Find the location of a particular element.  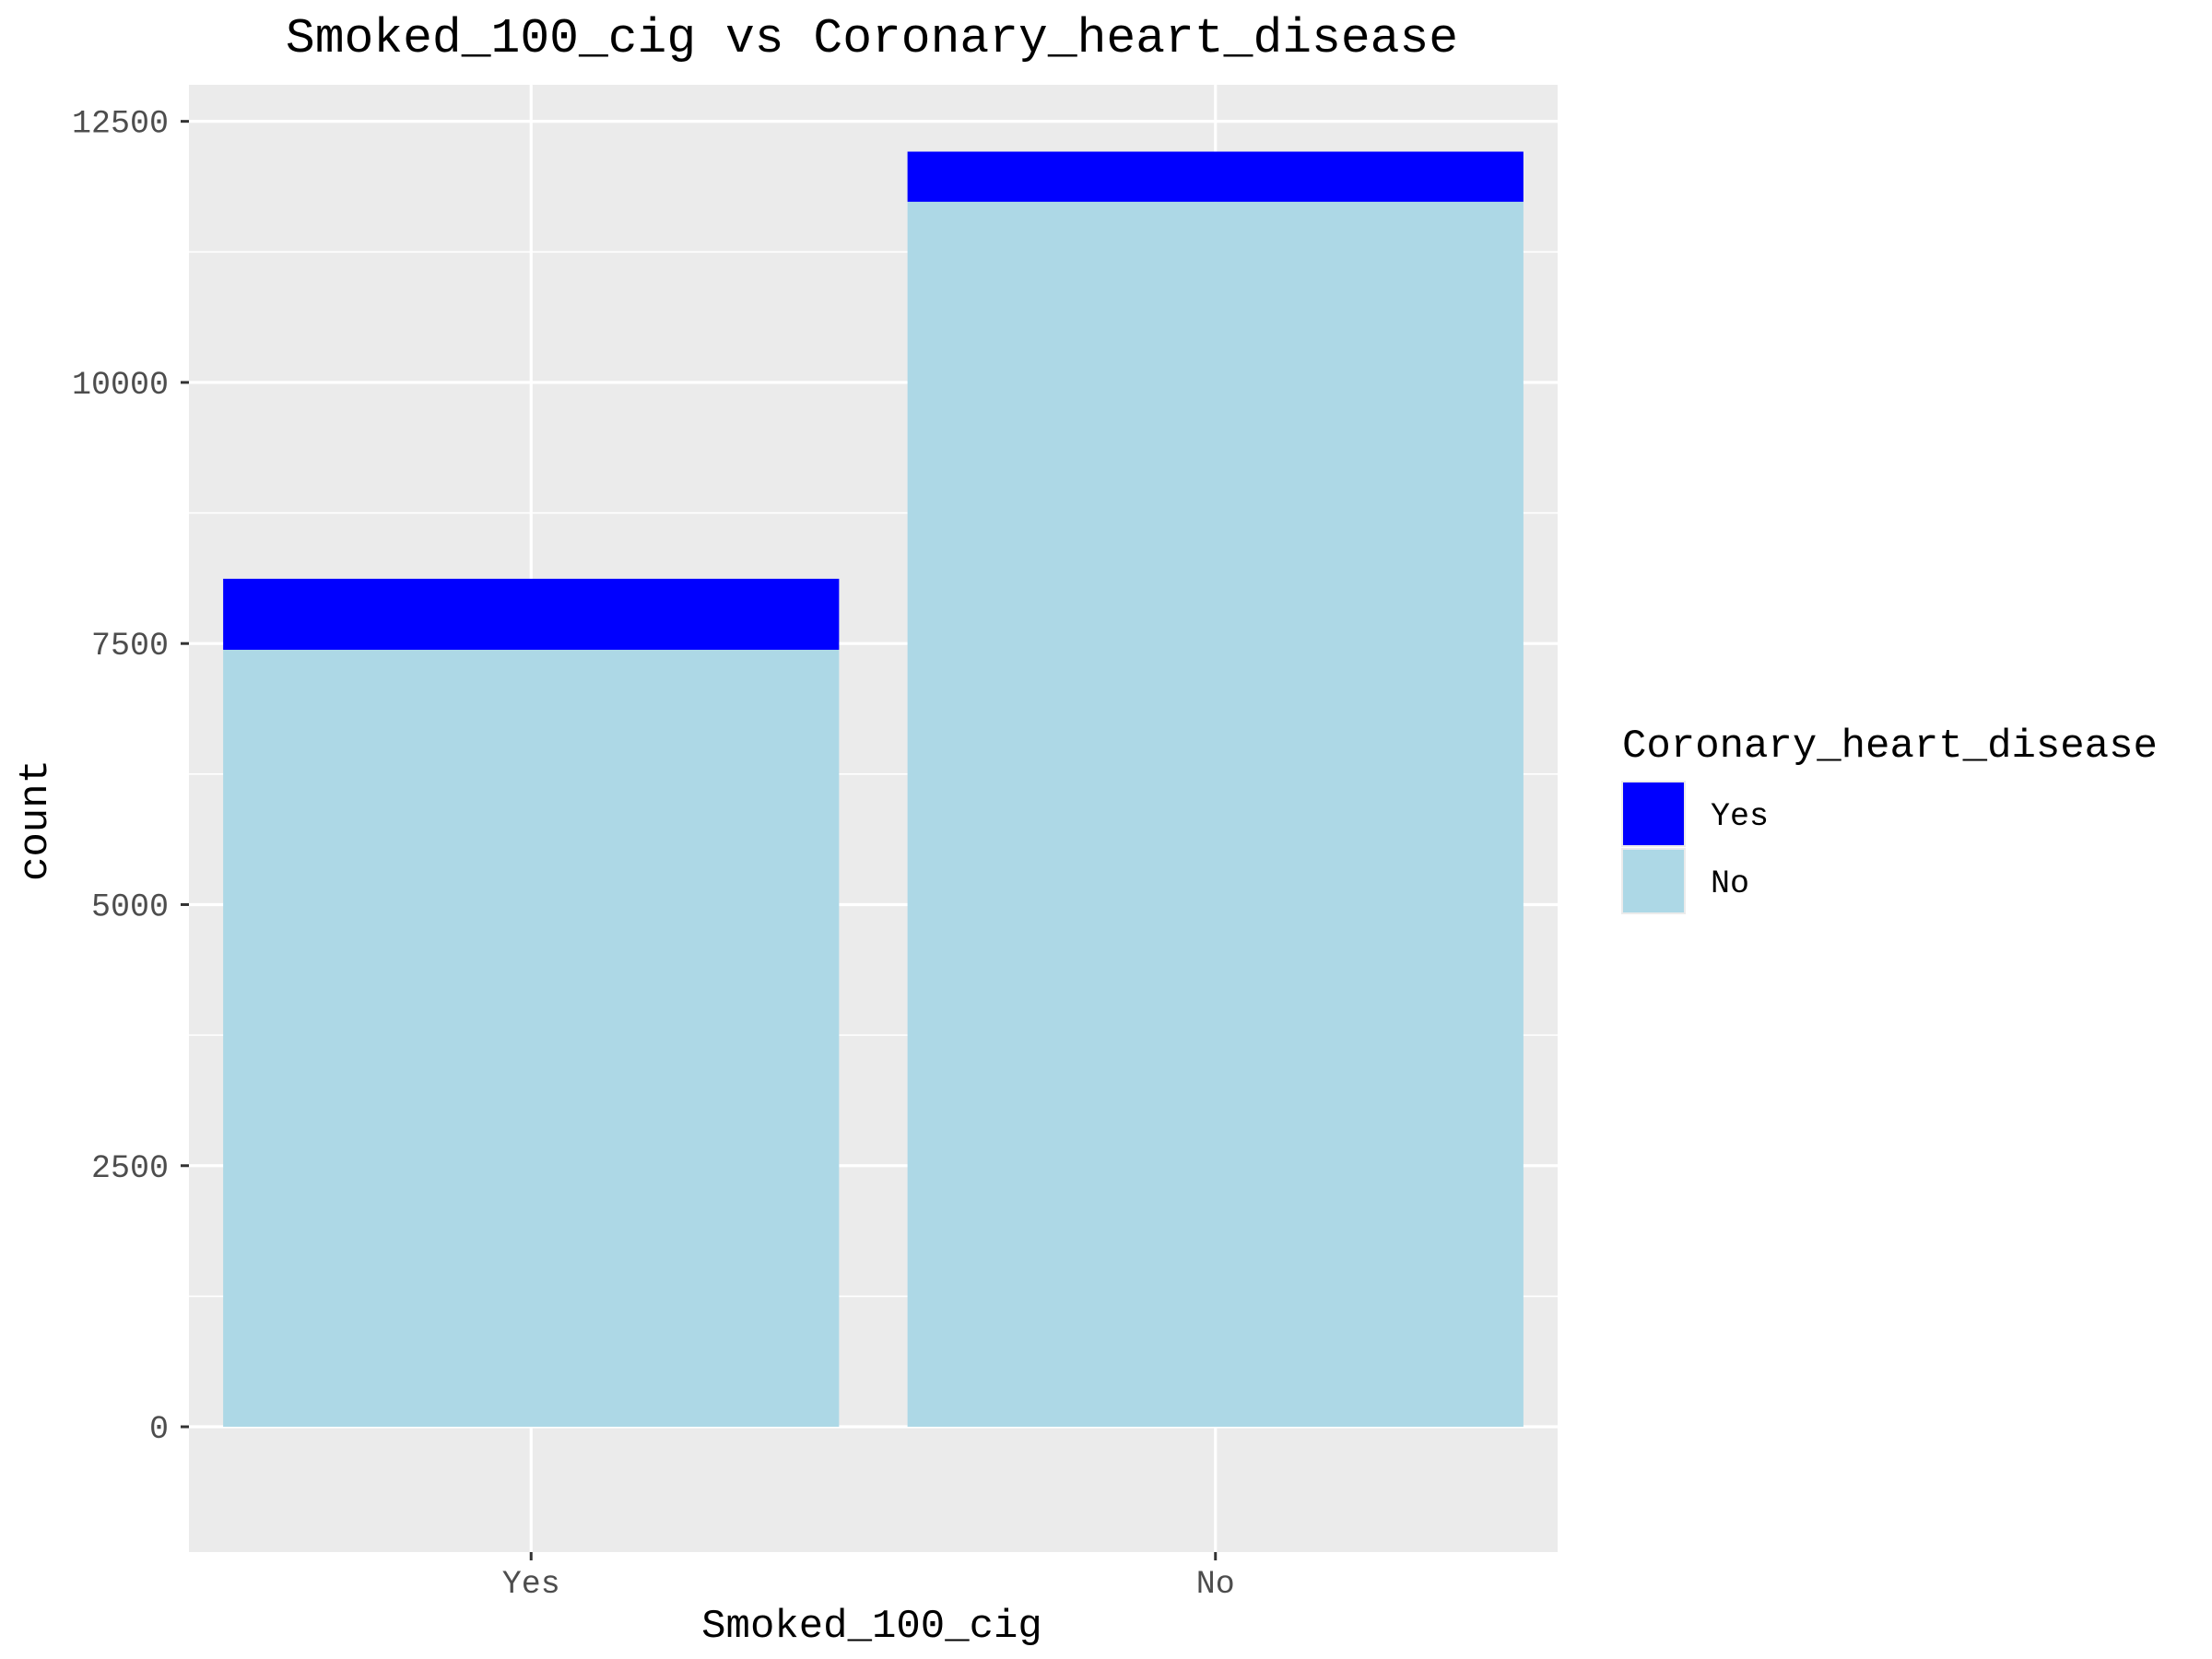

y-tick-label: 2500 is located at coordinates (130, 1168).